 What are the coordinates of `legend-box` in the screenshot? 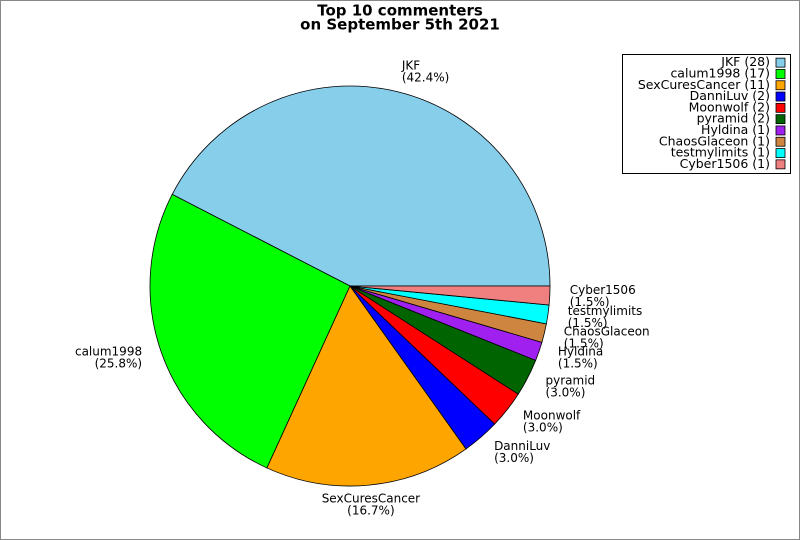 It's located at (706, 114).